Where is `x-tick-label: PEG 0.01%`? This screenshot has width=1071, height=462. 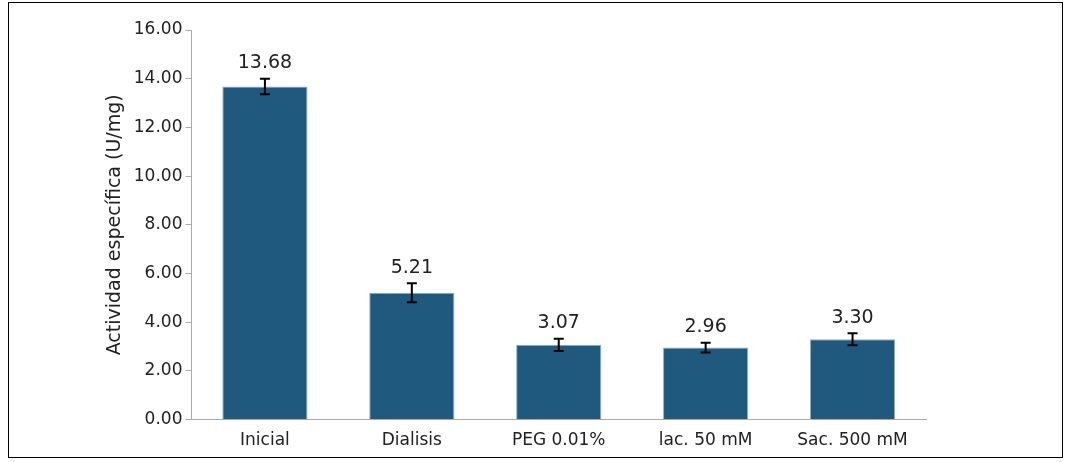 x-tick-label: PEG 0.01% is located at coordinates (558, 439).